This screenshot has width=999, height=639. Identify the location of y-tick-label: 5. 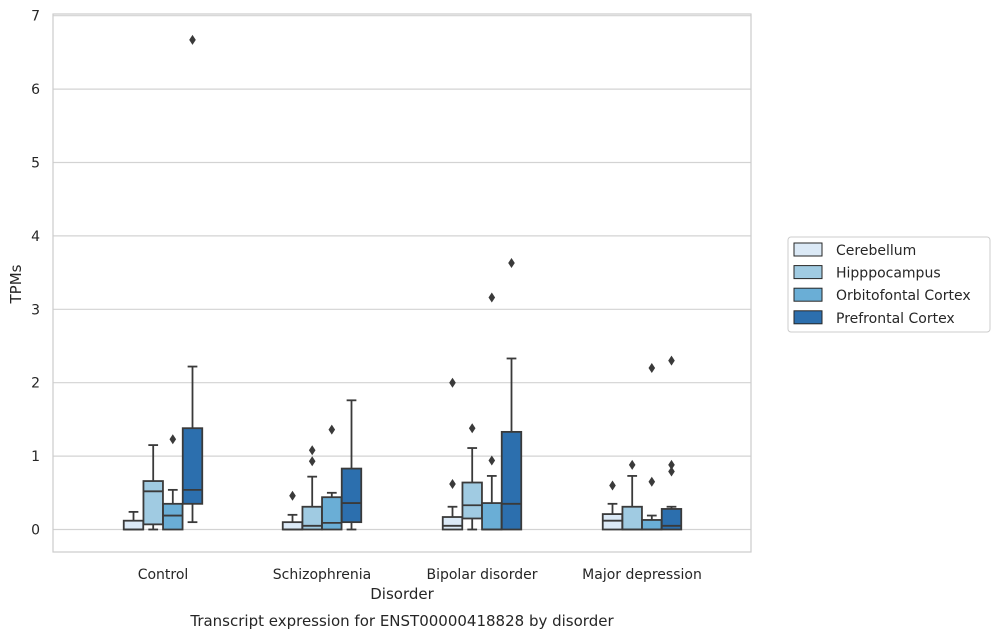
(35, 164).